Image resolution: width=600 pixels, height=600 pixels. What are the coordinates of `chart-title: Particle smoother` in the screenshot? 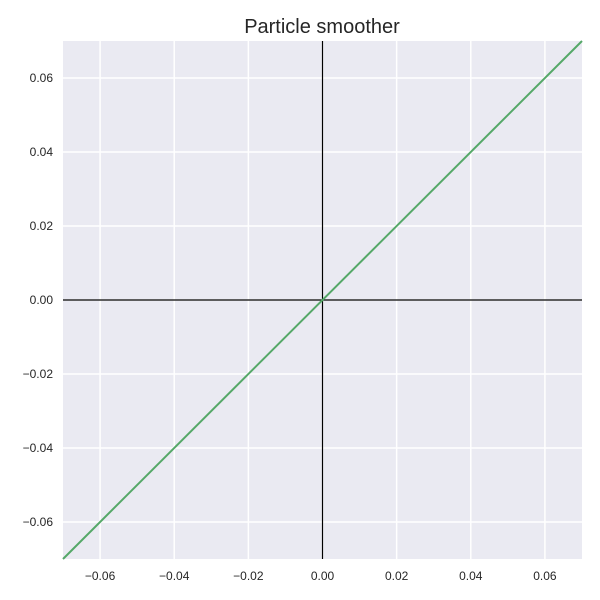 It's located at (322, 27).